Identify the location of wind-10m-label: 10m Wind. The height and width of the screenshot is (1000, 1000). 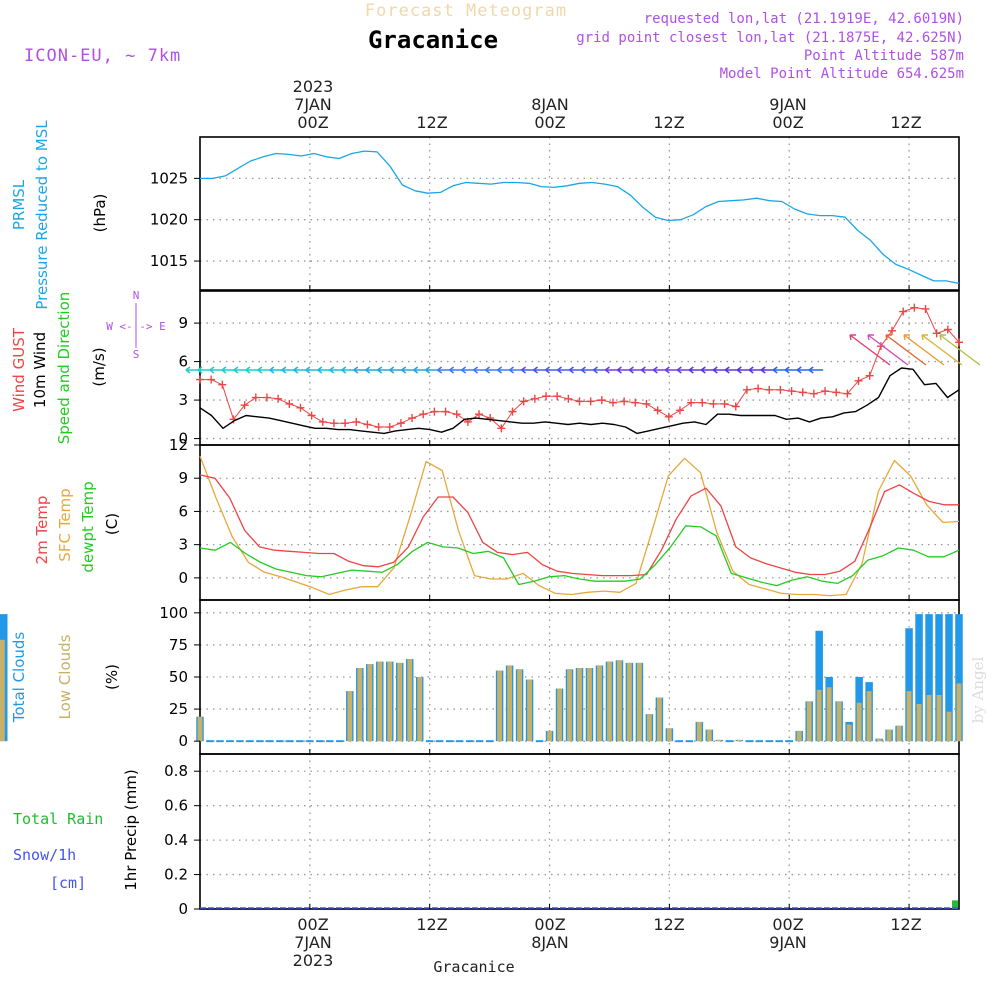
(40, 370).